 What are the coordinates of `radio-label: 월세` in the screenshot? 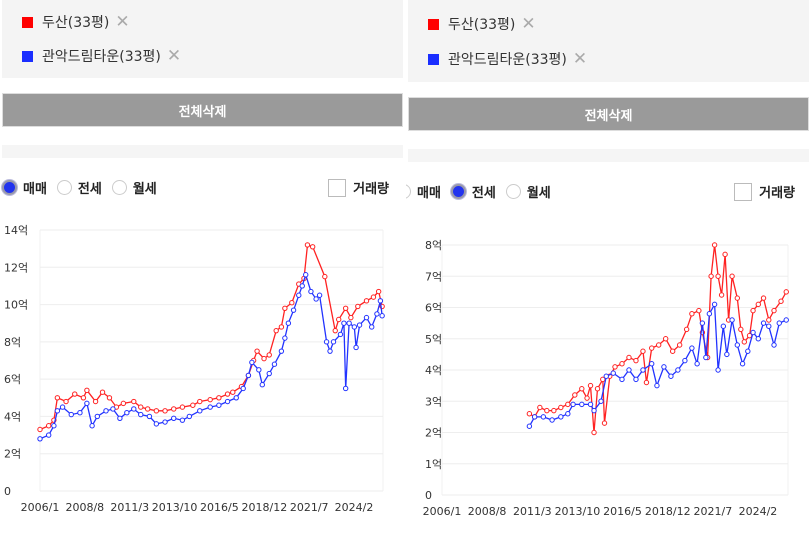 It's located at (144, 189).